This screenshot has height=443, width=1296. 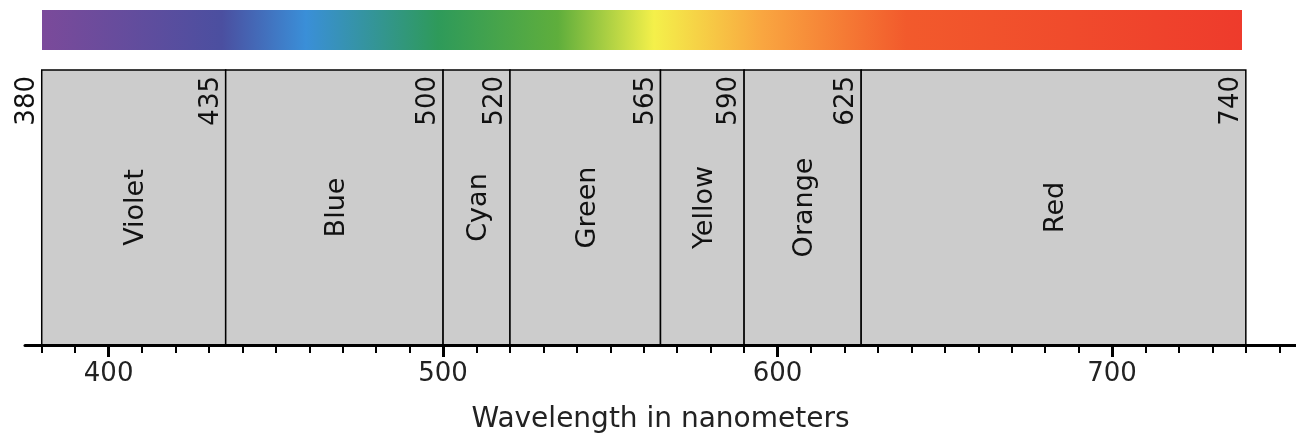 I want to click on x-tick-label: 500, so click(x=443, y=372).